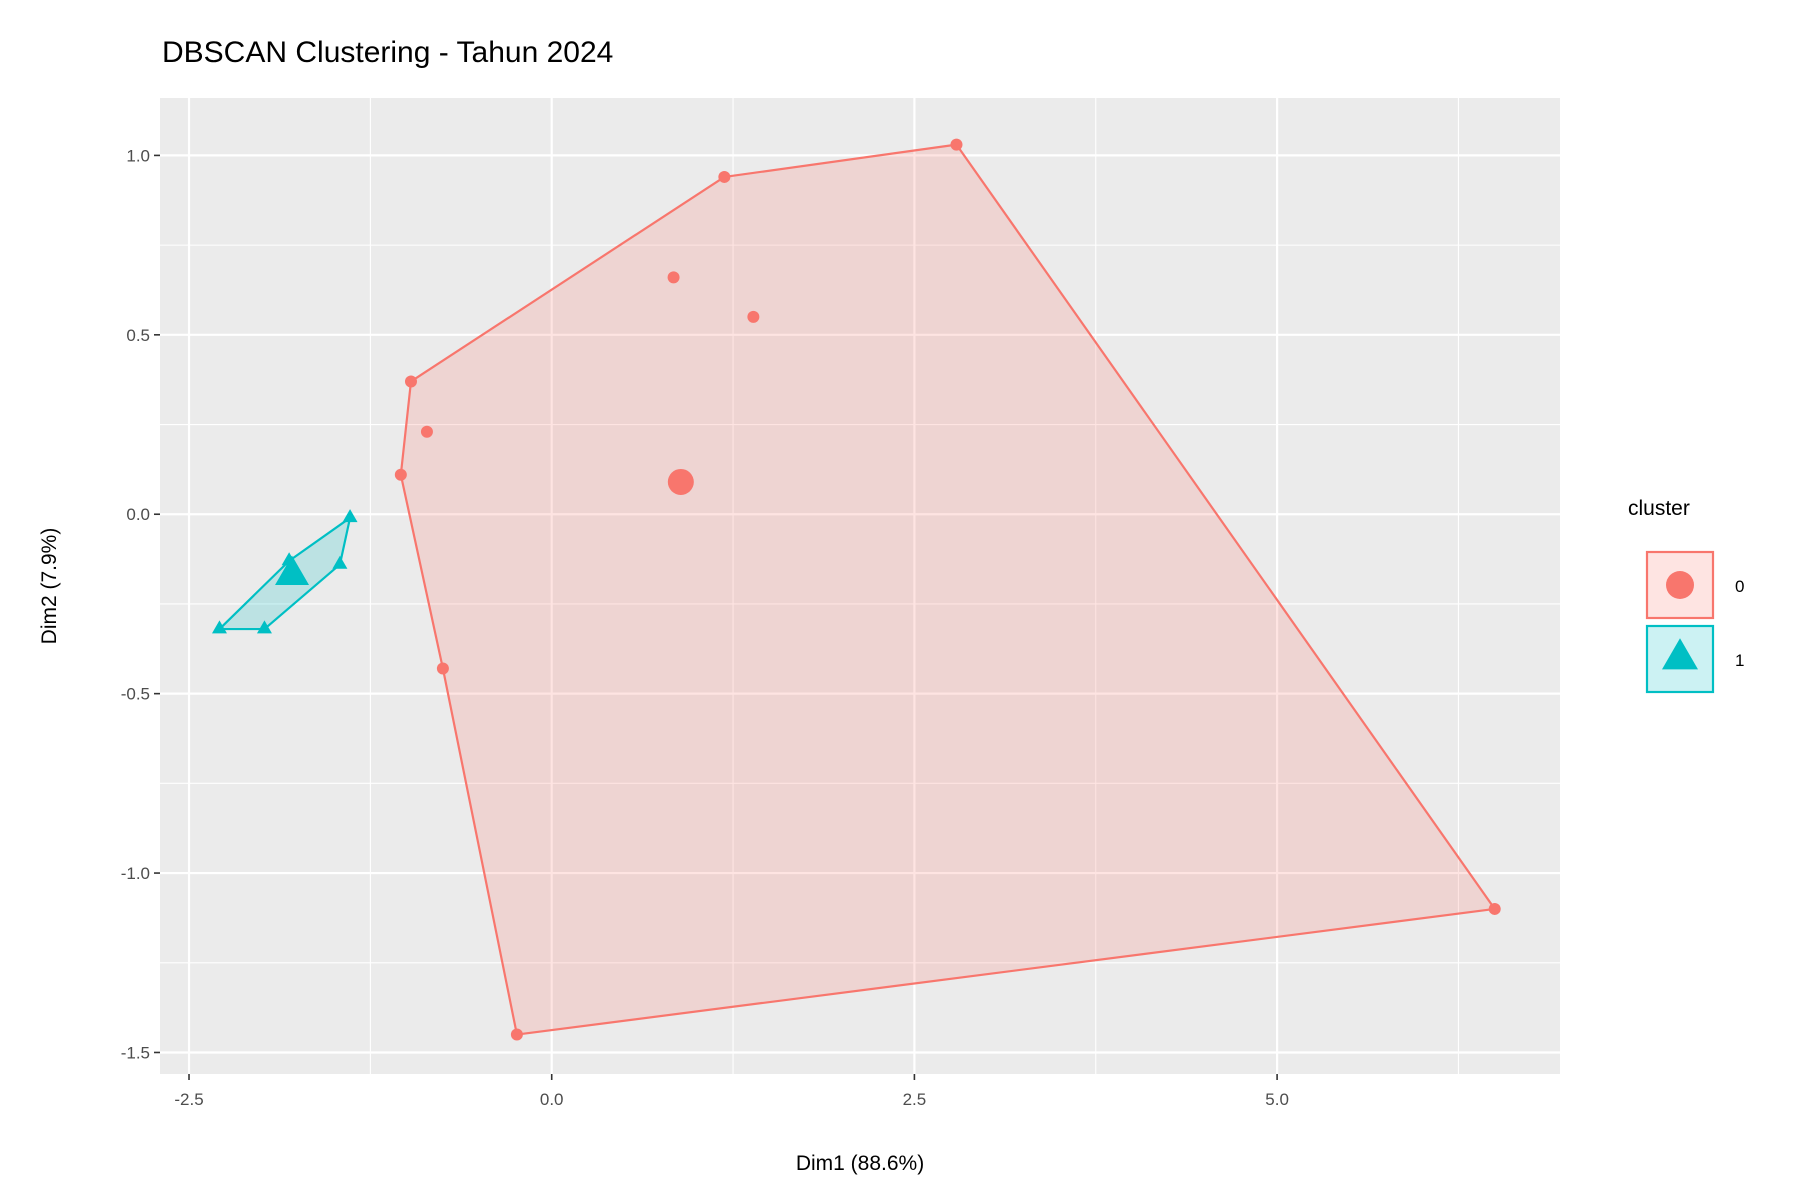  I want to click on x-tick-label: 5.0, so click(1277, 1099).